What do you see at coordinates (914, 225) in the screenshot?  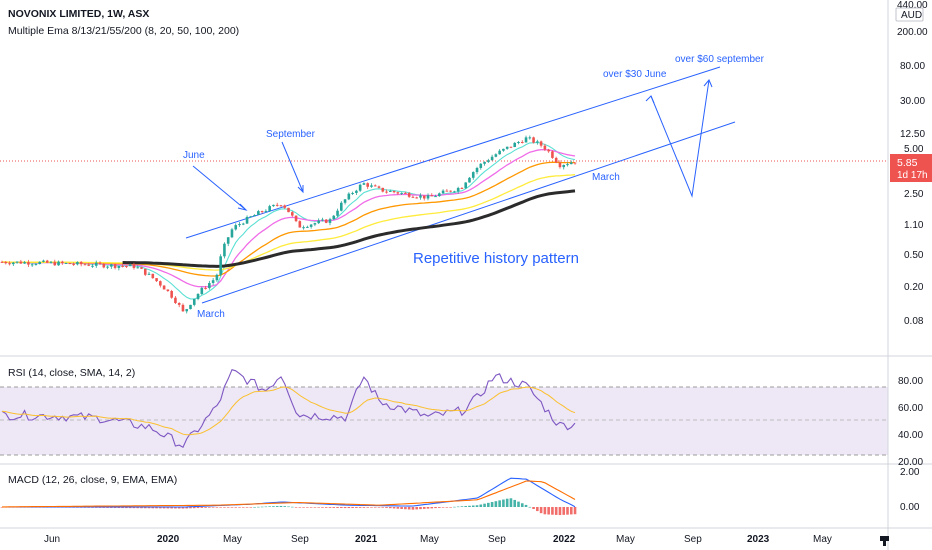 I see `price-label: 1.10` at bounding box center [914, 225].